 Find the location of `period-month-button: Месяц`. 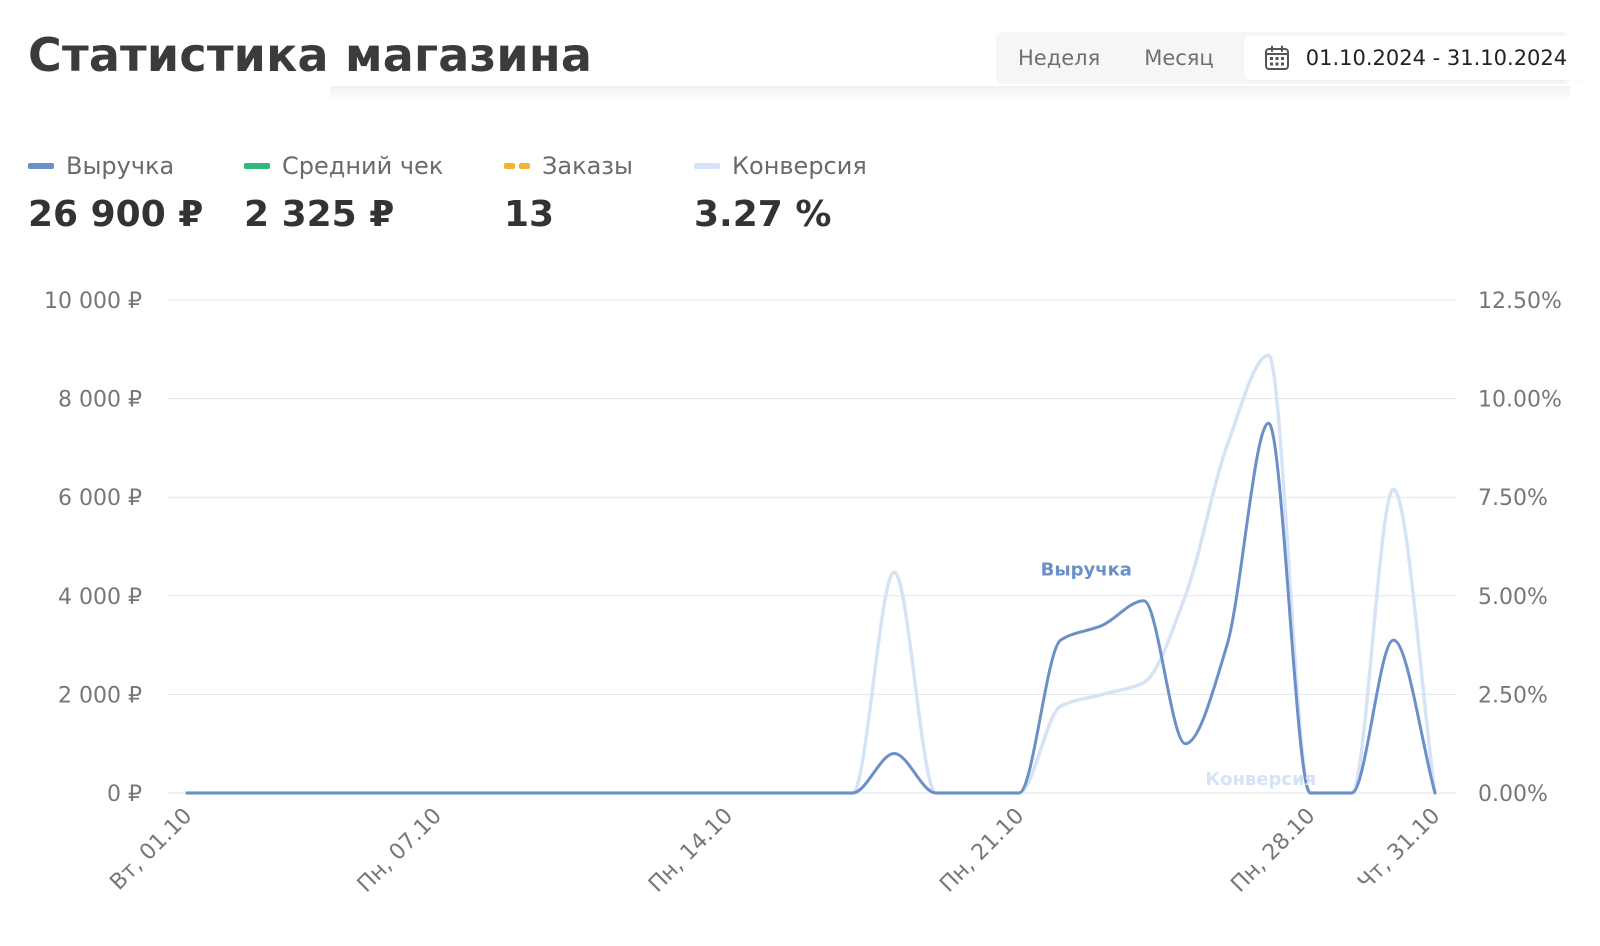

period-month-button: Месяц is located at coordinates (1179, 58).